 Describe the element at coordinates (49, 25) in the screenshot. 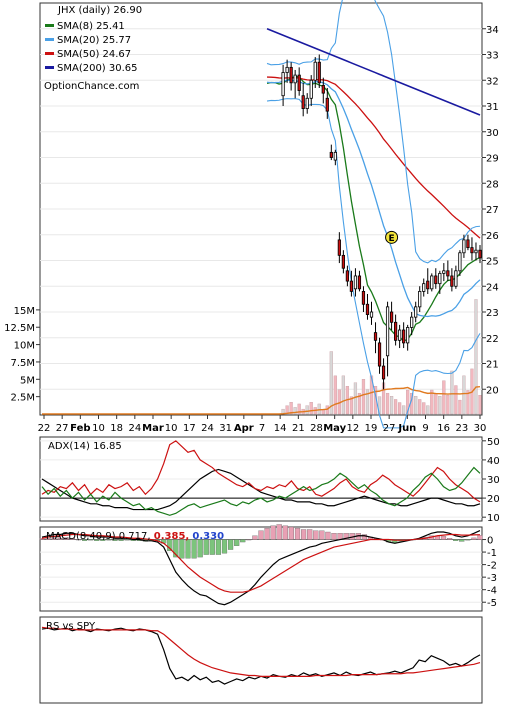

I see `legend-swatch` at that location.